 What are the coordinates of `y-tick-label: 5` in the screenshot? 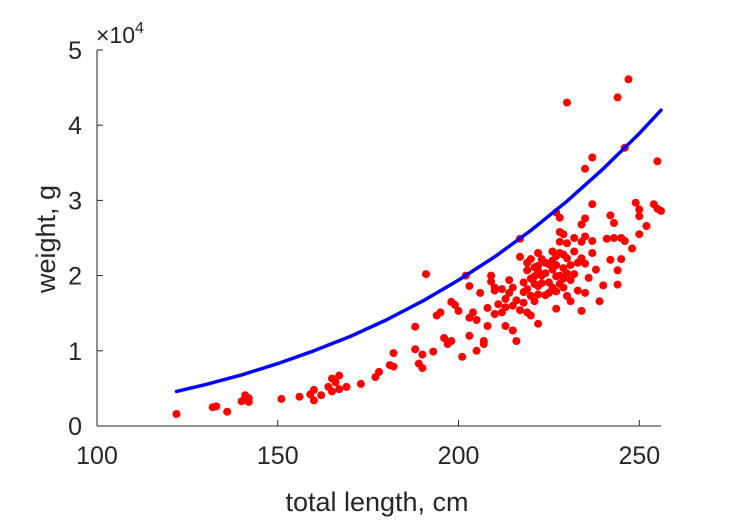 It's located at (75, 51).